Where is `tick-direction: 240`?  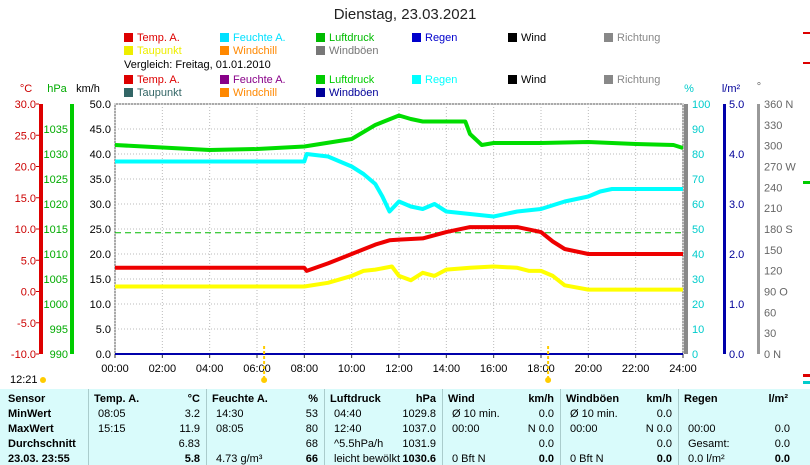 tick-direction: 240 is located at coordinates (773, 188).